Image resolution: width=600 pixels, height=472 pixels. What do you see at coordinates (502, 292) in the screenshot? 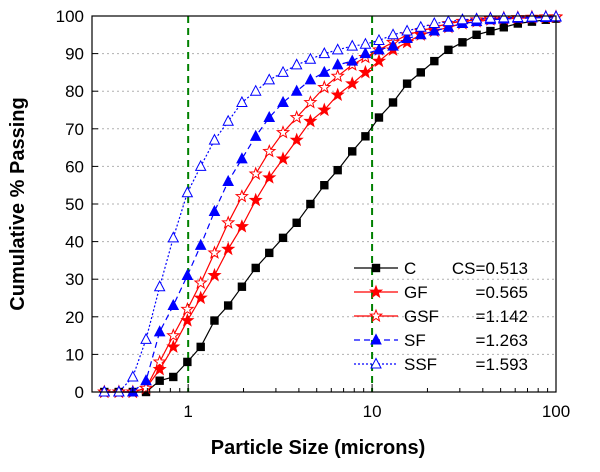
I see `legend-value: =0.565` at bounding box center [502, 292].